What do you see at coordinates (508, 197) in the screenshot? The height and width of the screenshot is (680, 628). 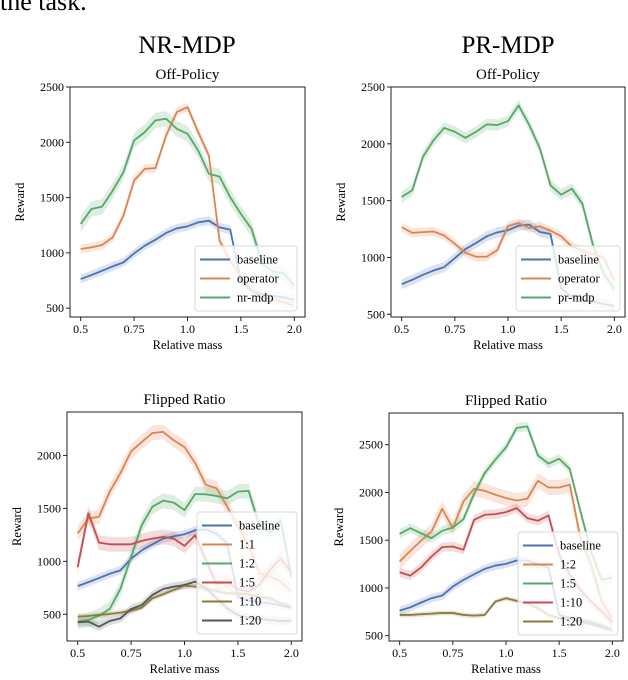 I see `series-line-pr-mdp` at bounding box center [508, 197].